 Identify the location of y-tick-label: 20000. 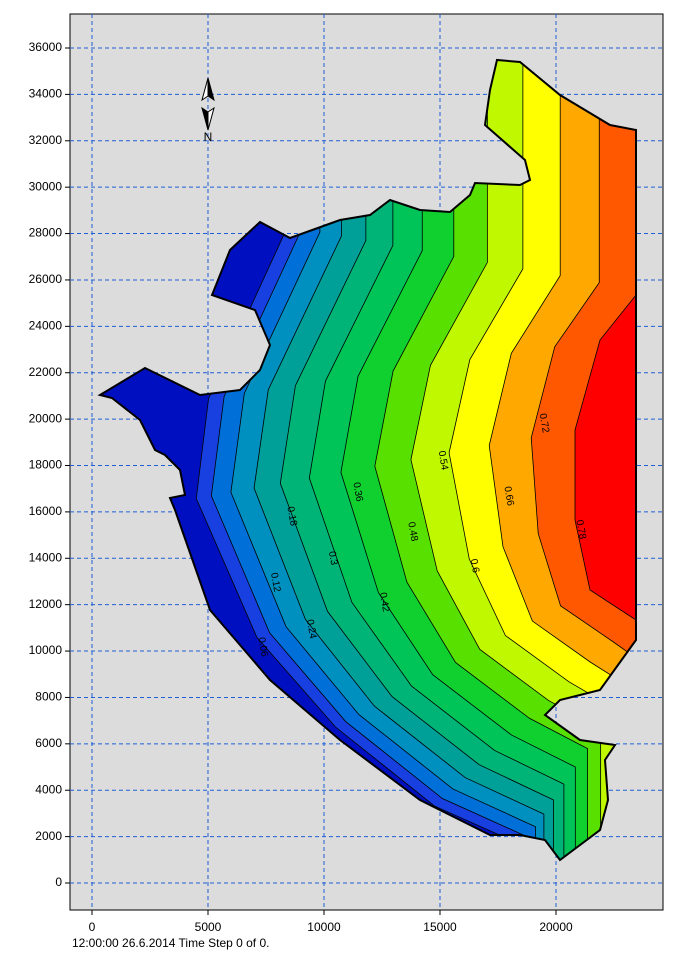
(46, 418).